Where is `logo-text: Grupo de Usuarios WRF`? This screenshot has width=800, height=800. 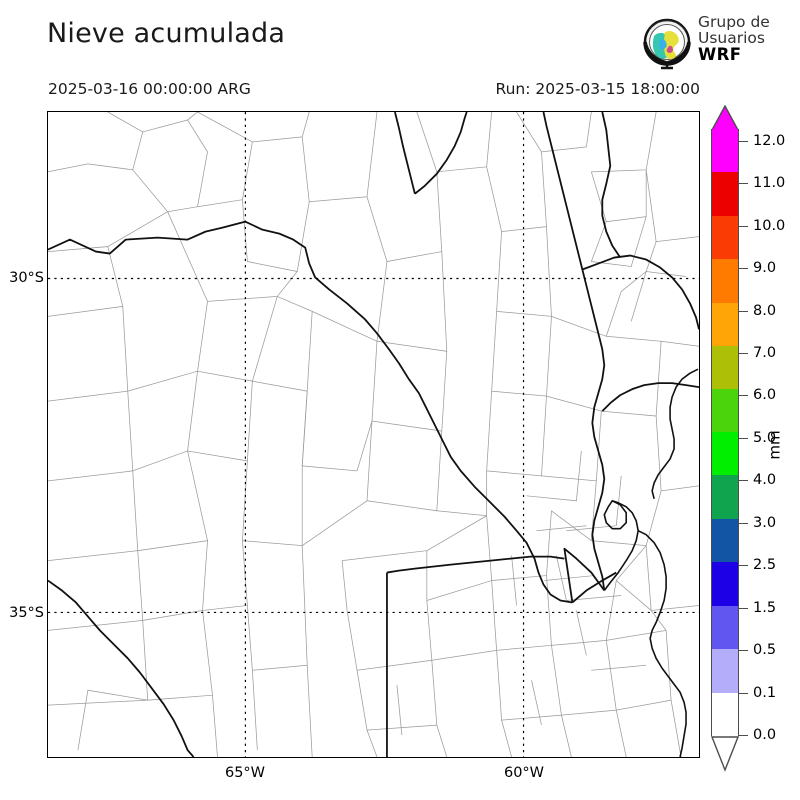
logo-text: Grupo de Usuarios WRF is located at coordinates (734, 38).